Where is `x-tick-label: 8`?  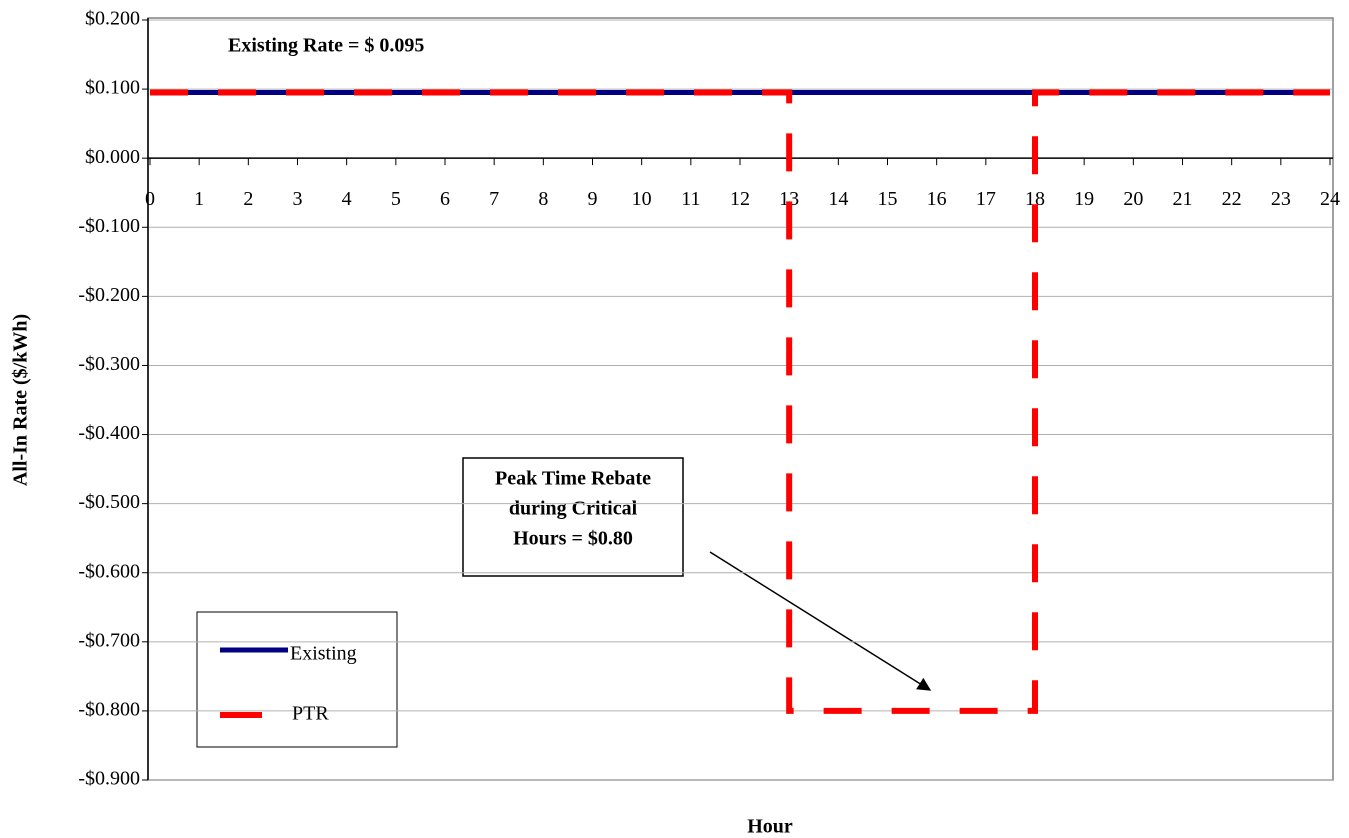 x-tick-label: 8 is located at coordinates (543, 199).